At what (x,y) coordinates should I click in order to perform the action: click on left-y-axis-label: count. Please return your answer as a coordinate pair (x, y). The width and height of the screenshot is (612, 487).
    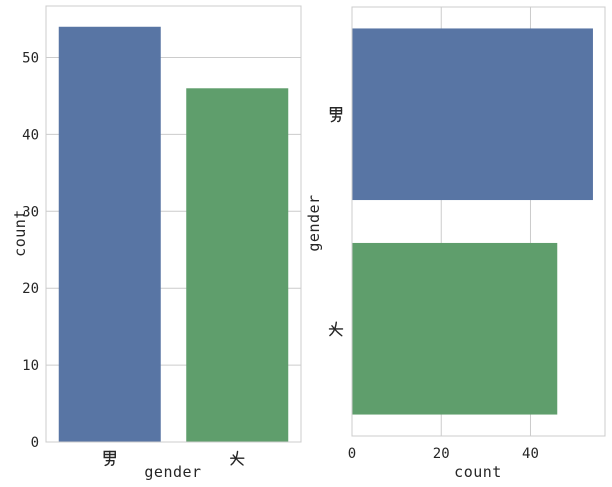
    Looking at the image, I should click on (20, 233).